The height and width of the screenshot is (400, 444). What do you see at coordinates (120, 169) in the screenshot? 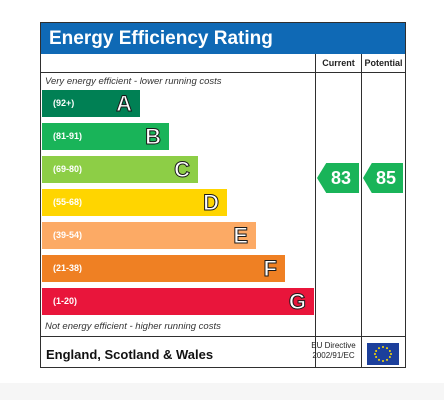
I see `band-c: (69-80) C` at bounding box center [120, 169].